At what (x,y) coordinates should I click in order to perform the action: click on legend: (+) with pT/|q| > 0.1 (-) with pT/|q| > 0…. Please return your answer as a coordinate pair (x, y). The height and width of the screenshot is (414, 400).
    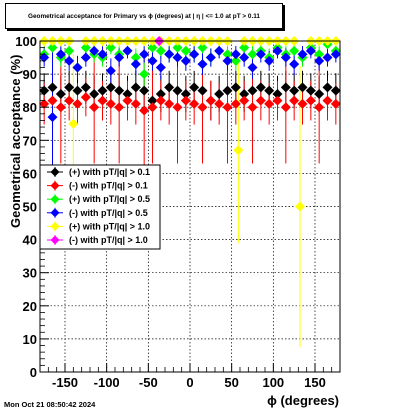
    Looking at the image, I should click on (100, 207).